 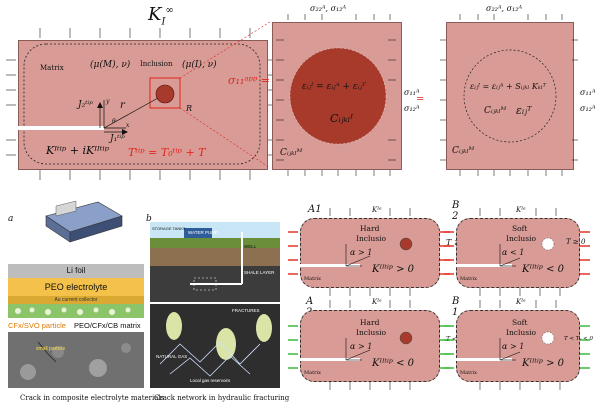 What do you see at coordinates (254, 80) in the screenshot?
I see `sigma-app: σ₁₁ᵃᵖᵖ = T` at bounding box center [254, 80].